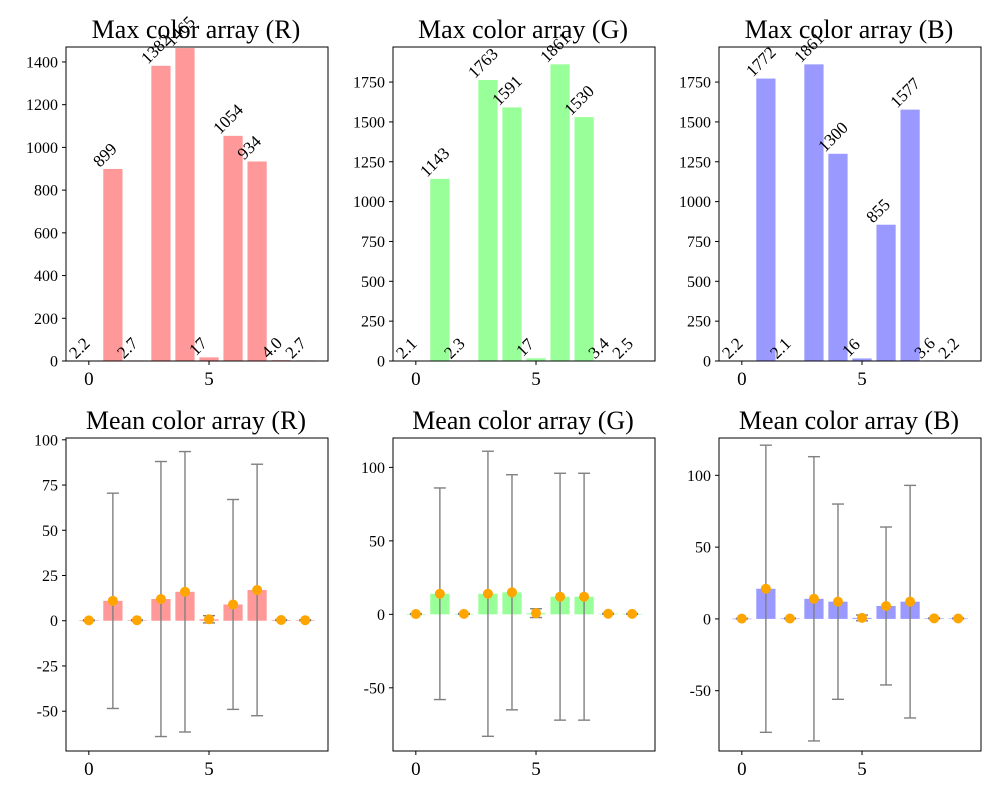  I want to click on y-tick-label: 1400, so click(42, 62).